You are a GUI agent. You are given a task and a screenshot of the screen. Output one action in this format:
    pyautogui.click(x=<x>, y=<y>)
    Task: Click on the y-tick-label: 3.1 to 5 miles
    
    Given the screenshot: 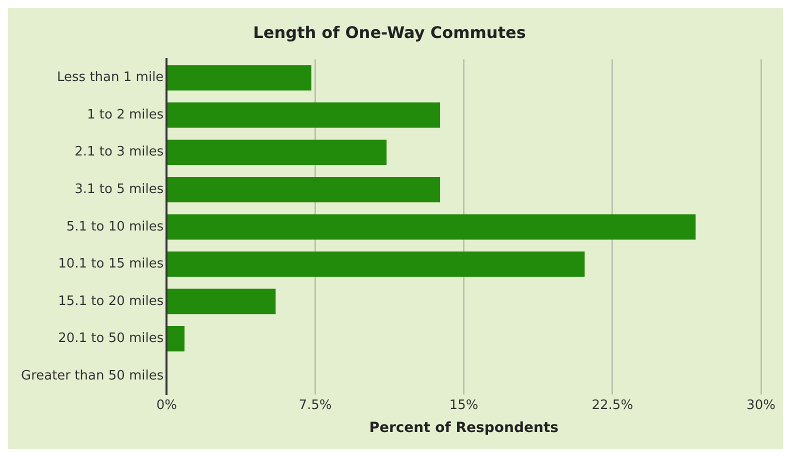 What is the action you would take?
    pyautogui.click(x=119, y=190)
    